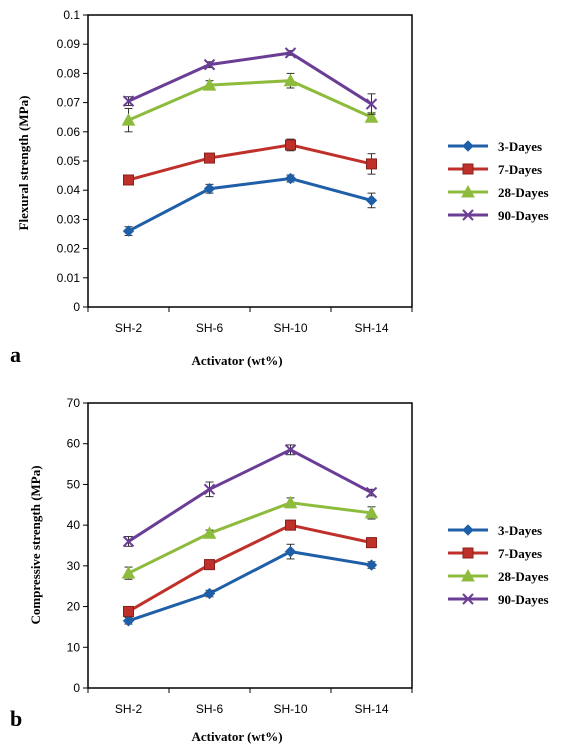 This screenshot has height=749, width=574. Describe the element at coordinates (371, 709) in the screenshot. I see `x-tick-label: SH-14` at that location.